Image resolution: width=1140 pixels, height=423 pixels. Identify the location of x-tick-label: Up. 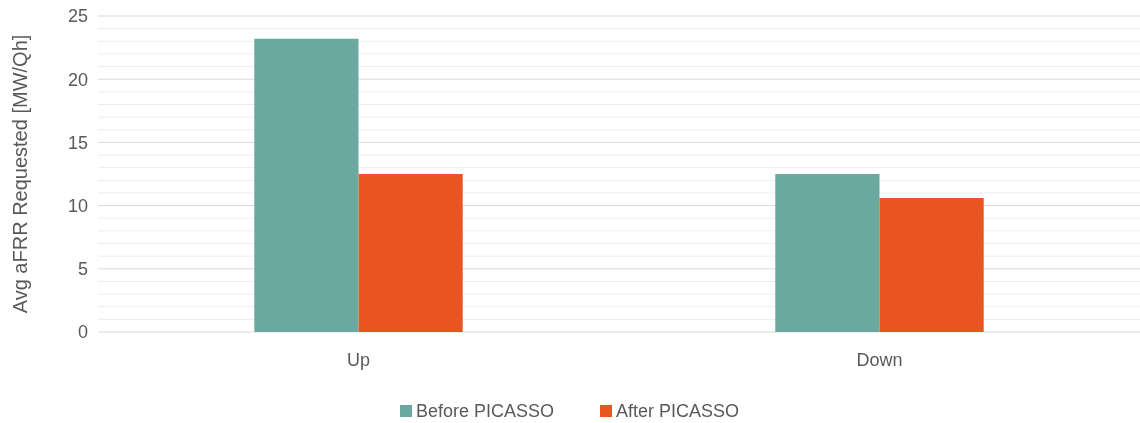
(358, 360).